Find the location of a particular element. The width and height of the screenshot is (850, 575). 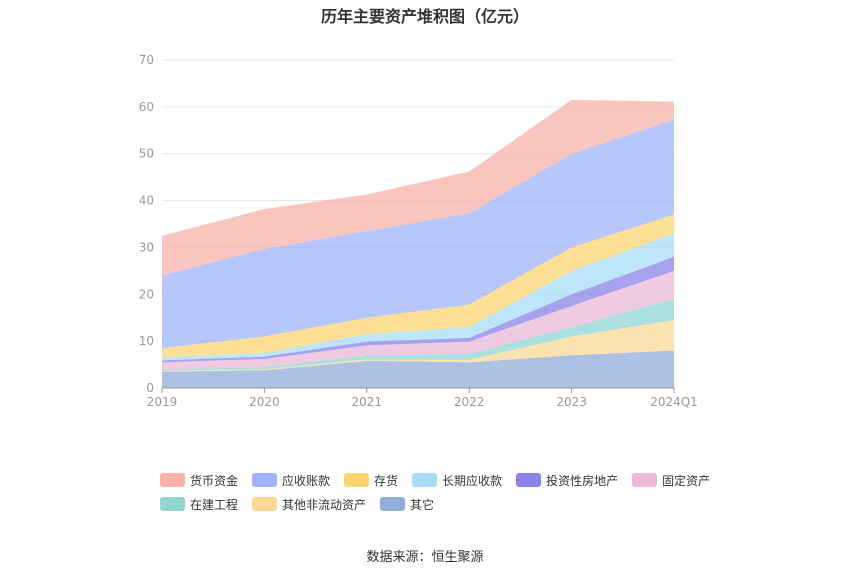

legend-item: 其他非流动资产 is located at coordinates (309, 504).